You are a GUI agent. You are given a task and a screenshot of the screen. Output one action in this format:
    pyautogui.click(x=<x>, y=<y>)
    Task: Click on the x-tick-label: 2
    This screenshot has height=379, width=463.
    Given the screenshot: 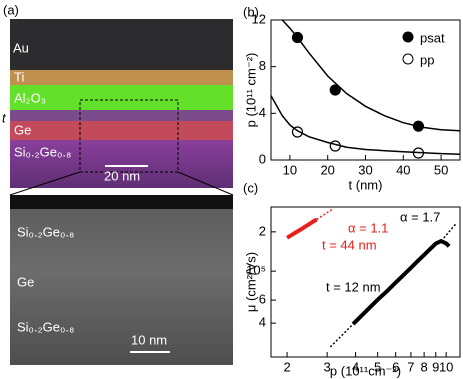 What is the action you would take?
    pyautogui.click(x=286, y=366)
    